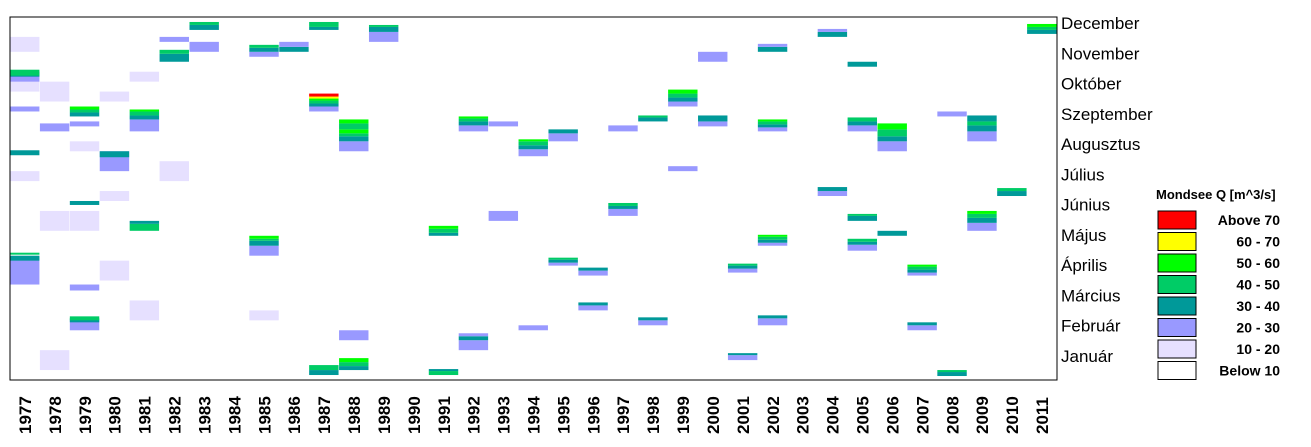 The width and height of the screenshot is (1311, 447). Describe the element at coordinates (1012, 415) in the screenshot. I see `x-tick-label: 2010` at that location.